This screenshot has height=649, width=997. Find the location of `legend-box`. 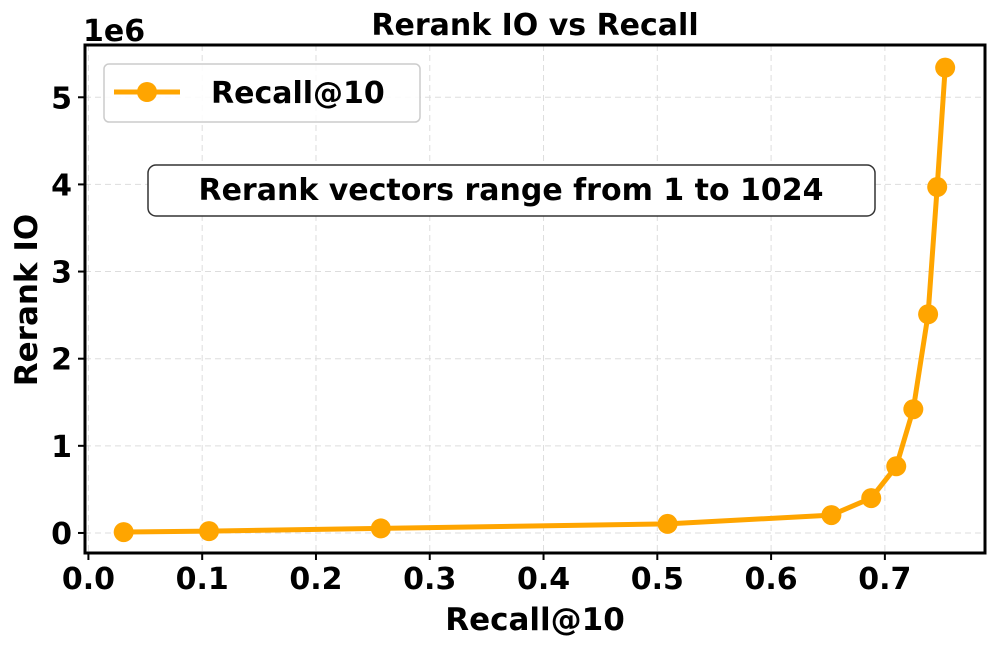

legend-box is located at coordinates (262, 93).